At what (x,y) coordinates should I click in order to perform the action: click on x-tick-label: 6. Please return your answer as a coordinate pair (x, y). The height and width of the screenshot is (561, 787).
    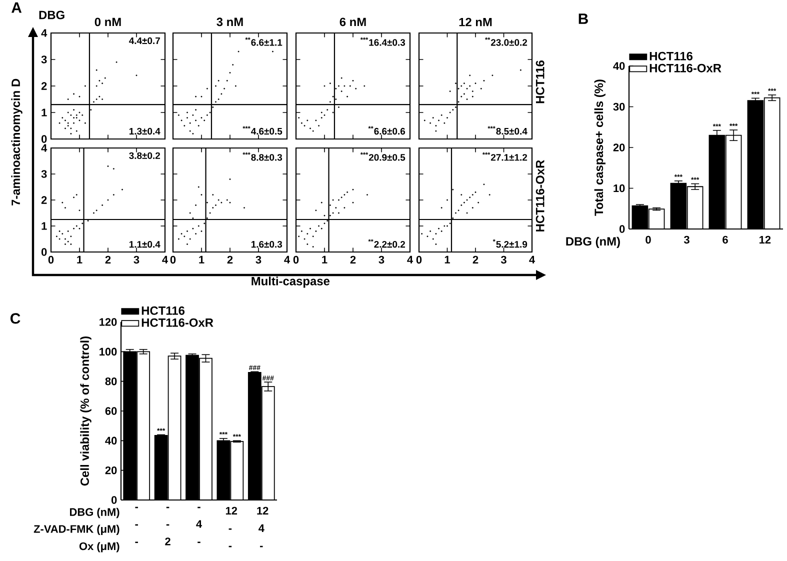
    Looking at the image, I should click on (725, 240).